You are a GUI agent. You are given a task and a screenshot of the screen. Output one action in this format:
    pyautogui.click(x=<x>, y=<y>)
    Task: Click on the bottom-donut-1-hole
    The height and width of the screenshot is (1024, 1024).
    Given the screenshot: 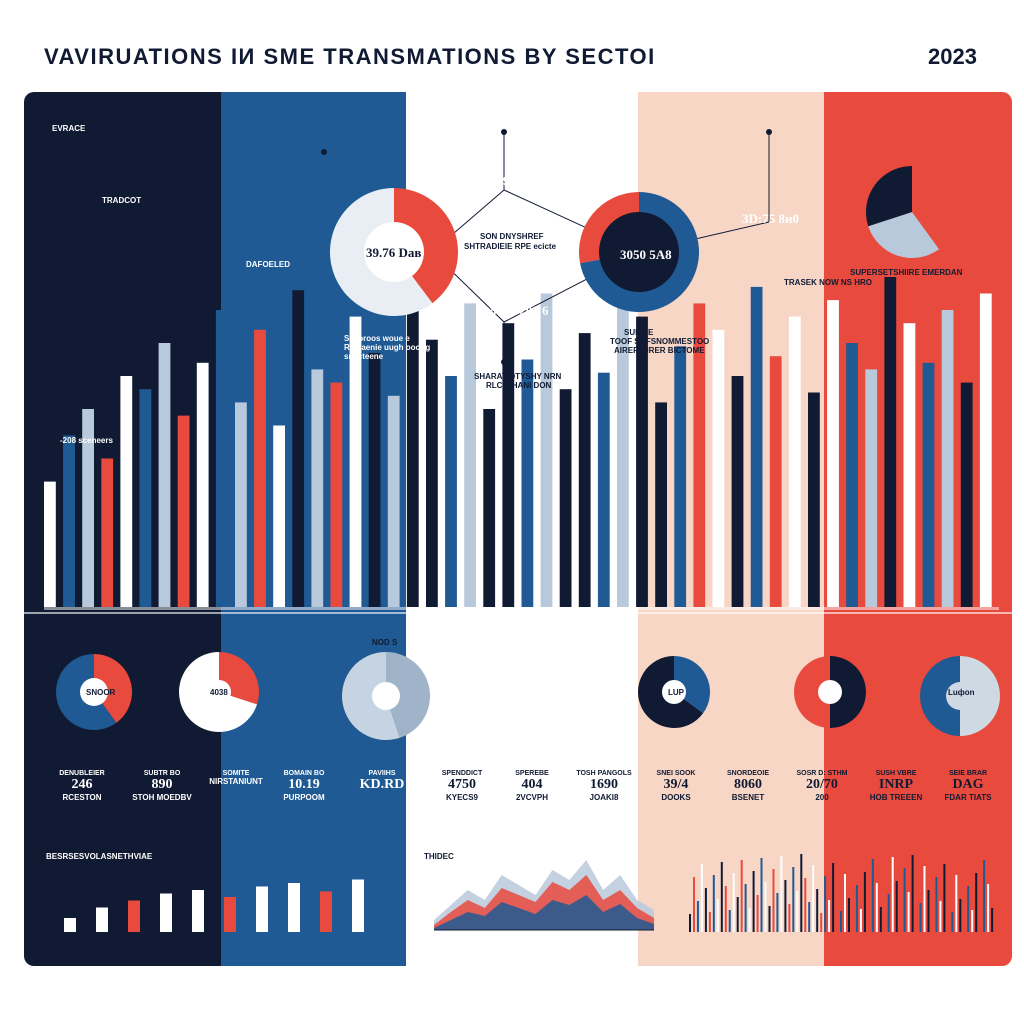 What is the action you would take?
    pyautogui.click(x=94, y=692)
    